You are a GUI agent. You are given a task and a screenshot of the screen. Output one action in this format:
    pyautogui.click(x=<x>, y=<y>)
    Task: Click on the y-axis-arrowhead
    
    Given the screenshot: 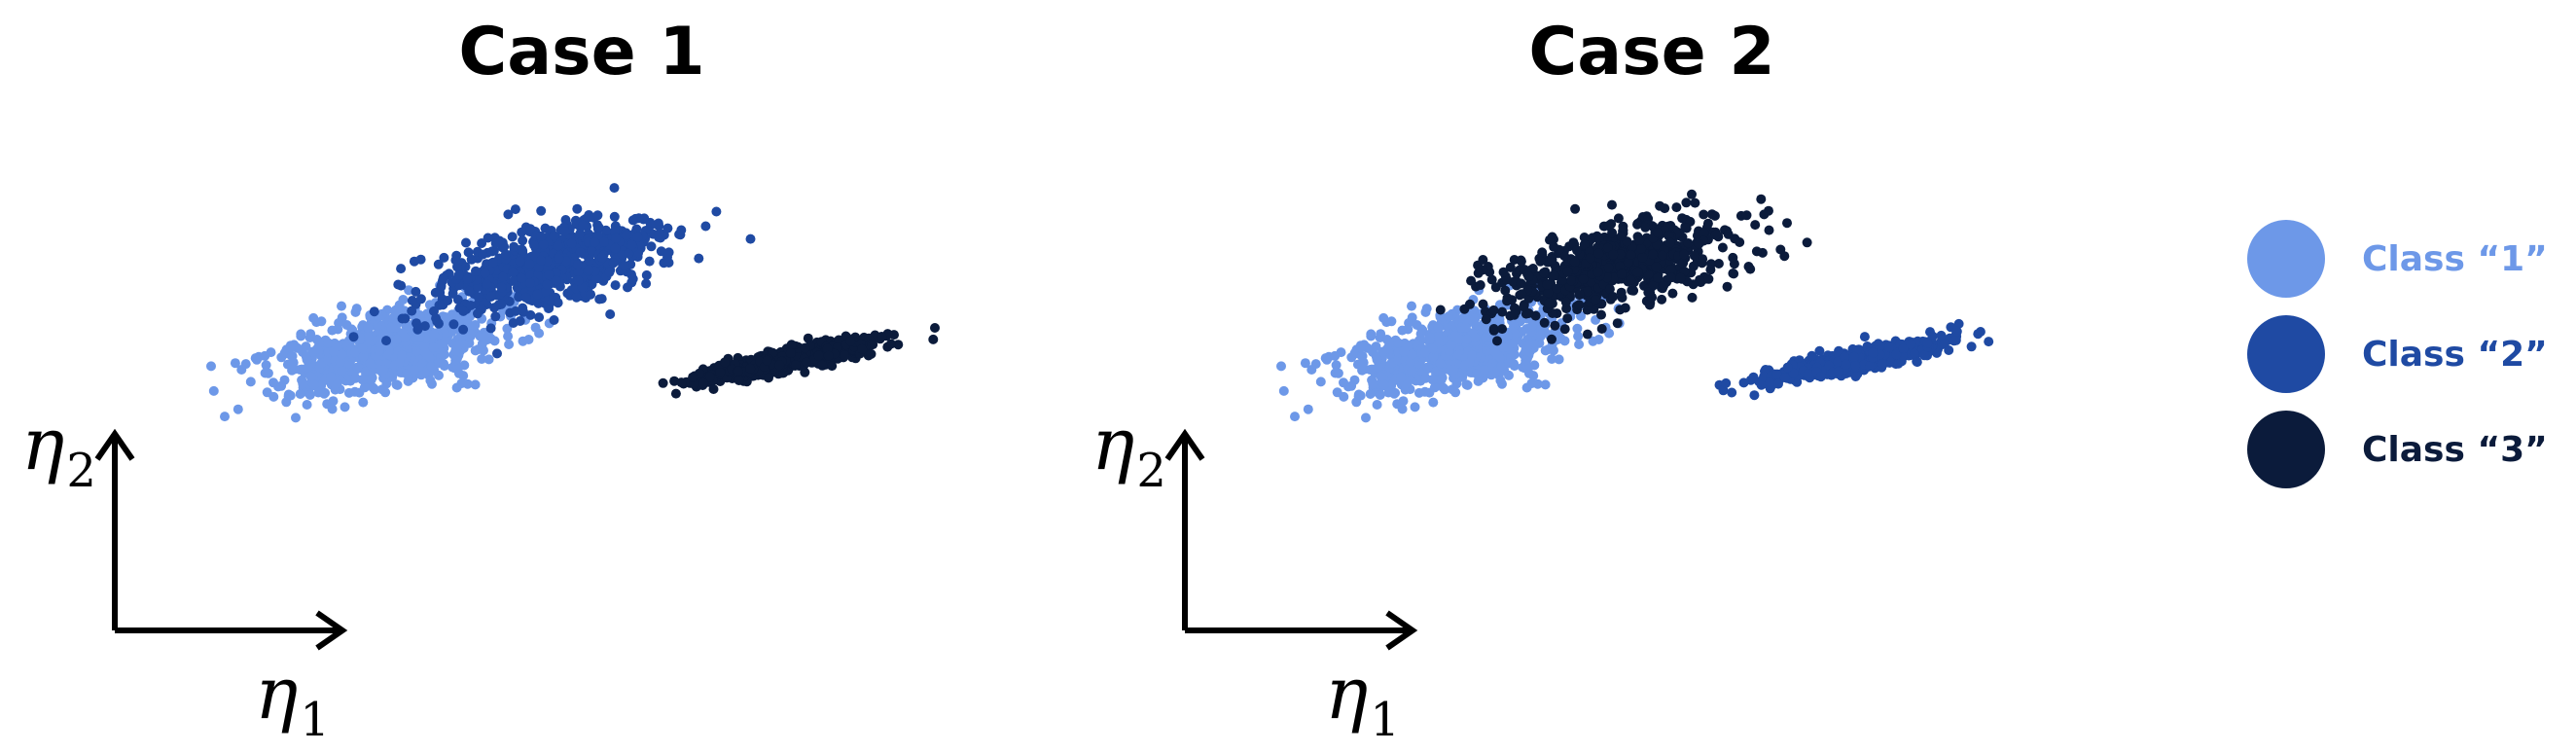 What is the action you would take?
    pyautogui.click(x=1184, y=444)
    